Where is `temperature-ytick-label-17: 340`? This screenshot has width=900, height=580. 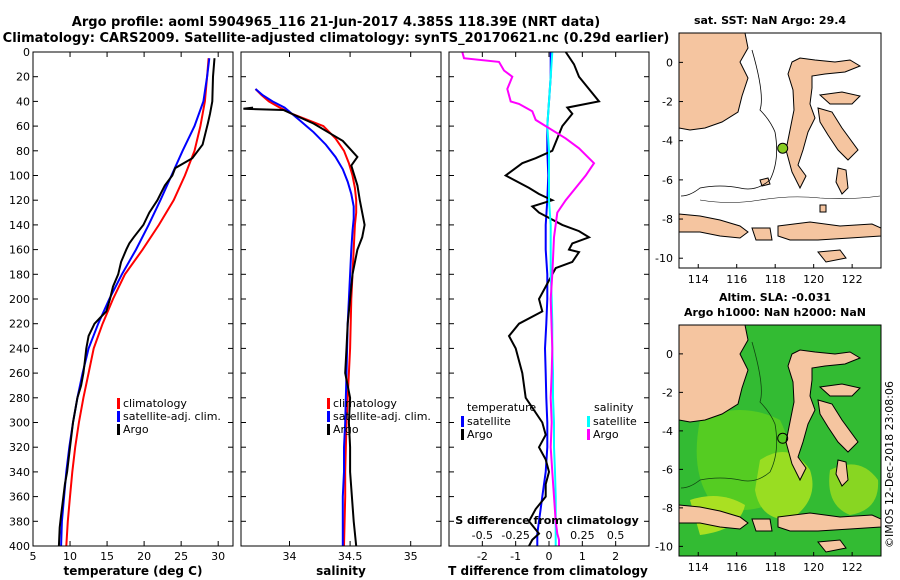
temperature-ytick-label-17: 340 is located at coordinates (19, 472).